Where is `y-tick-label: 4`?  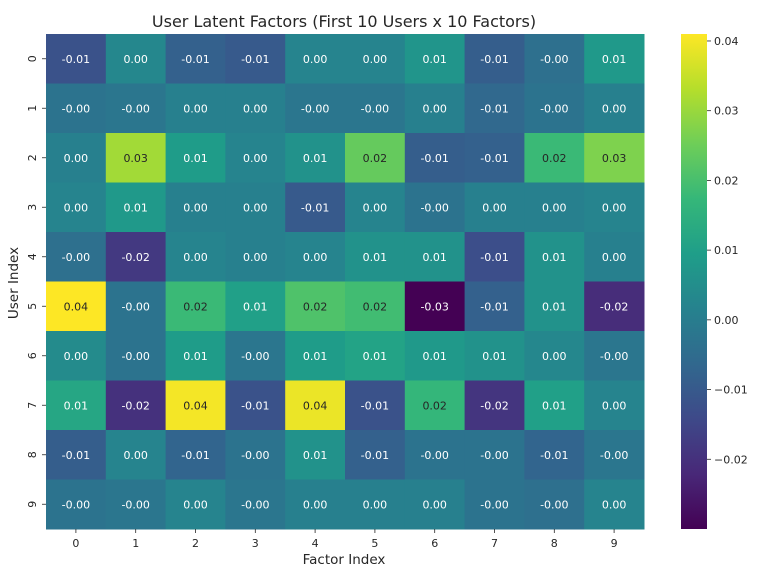 y-tick-label: 4 is located at coordinates (32, 256).